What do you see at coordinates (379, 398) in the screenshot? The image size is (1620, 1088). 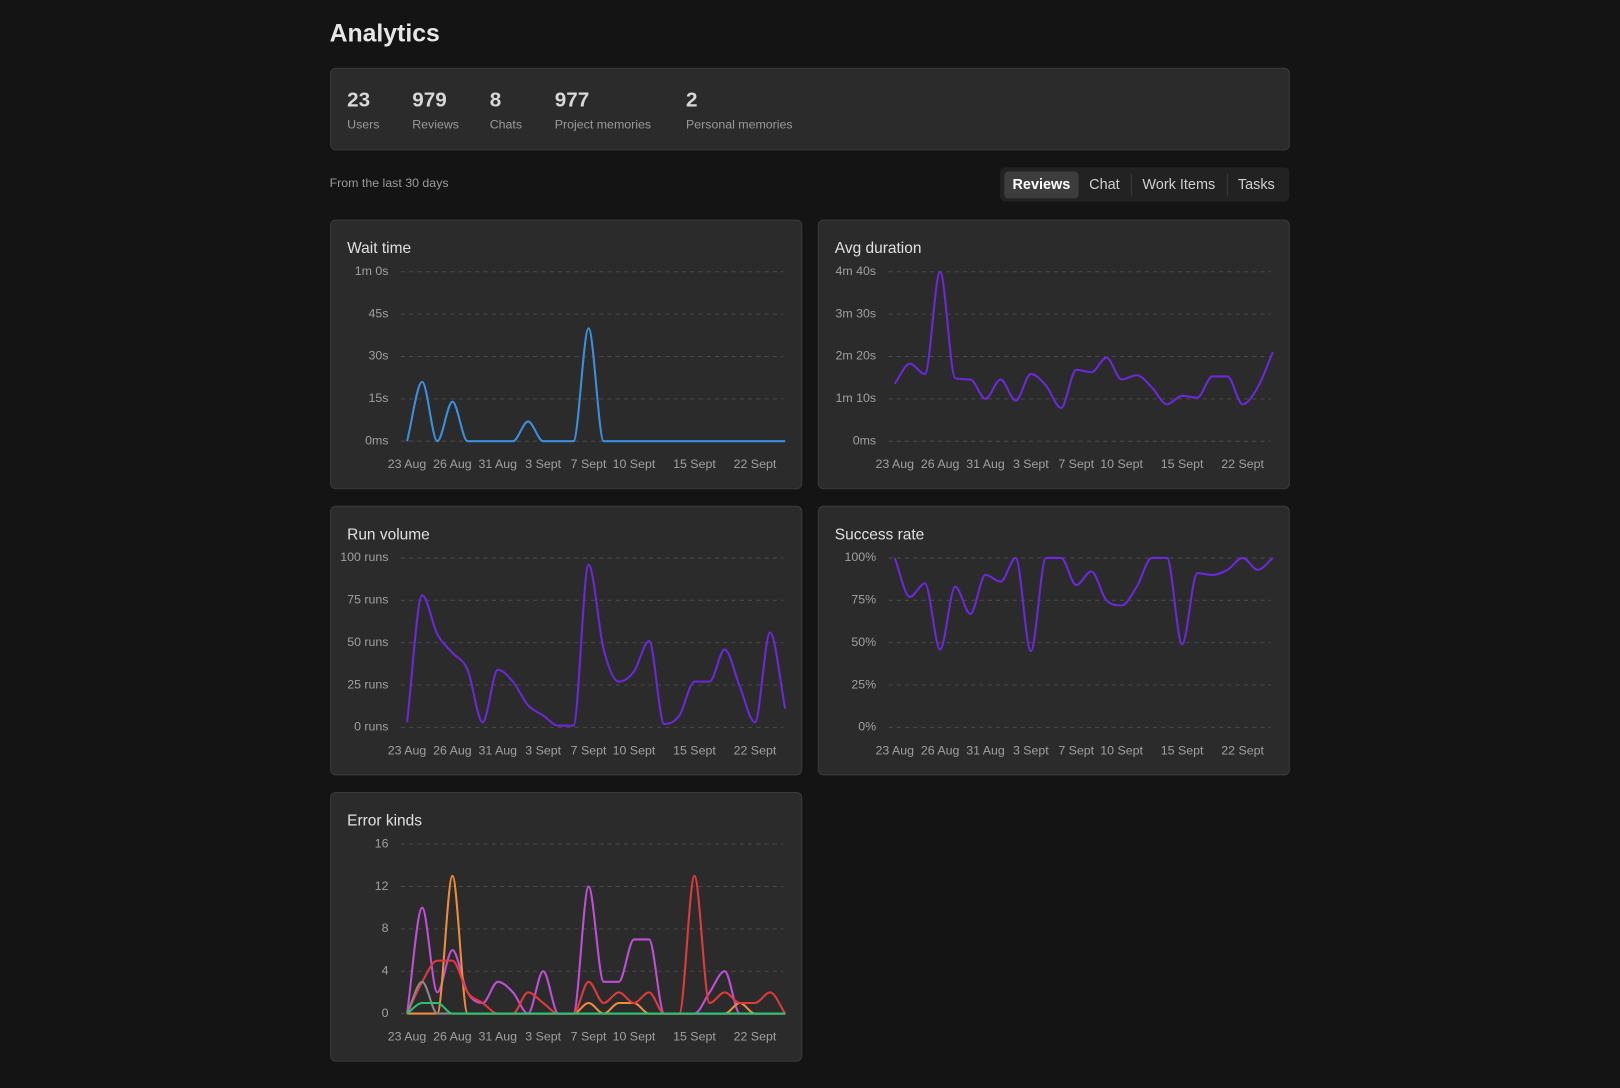 I see `y-tick-label: 15s` at bounding box center [379, 398].